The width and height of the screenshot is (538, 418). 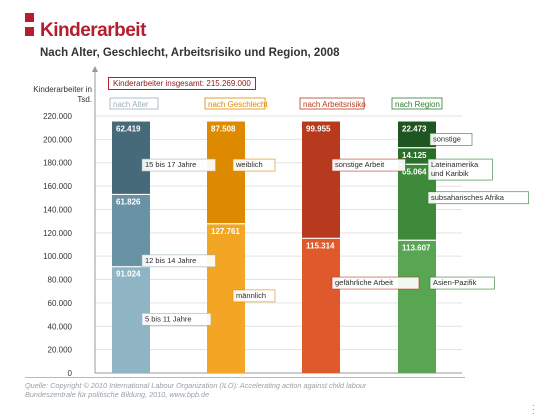 What do you see at coordinates (447, 138) in the screenshot?
I see `segment-name-label: sonstige` at bounding box center [447, 138].